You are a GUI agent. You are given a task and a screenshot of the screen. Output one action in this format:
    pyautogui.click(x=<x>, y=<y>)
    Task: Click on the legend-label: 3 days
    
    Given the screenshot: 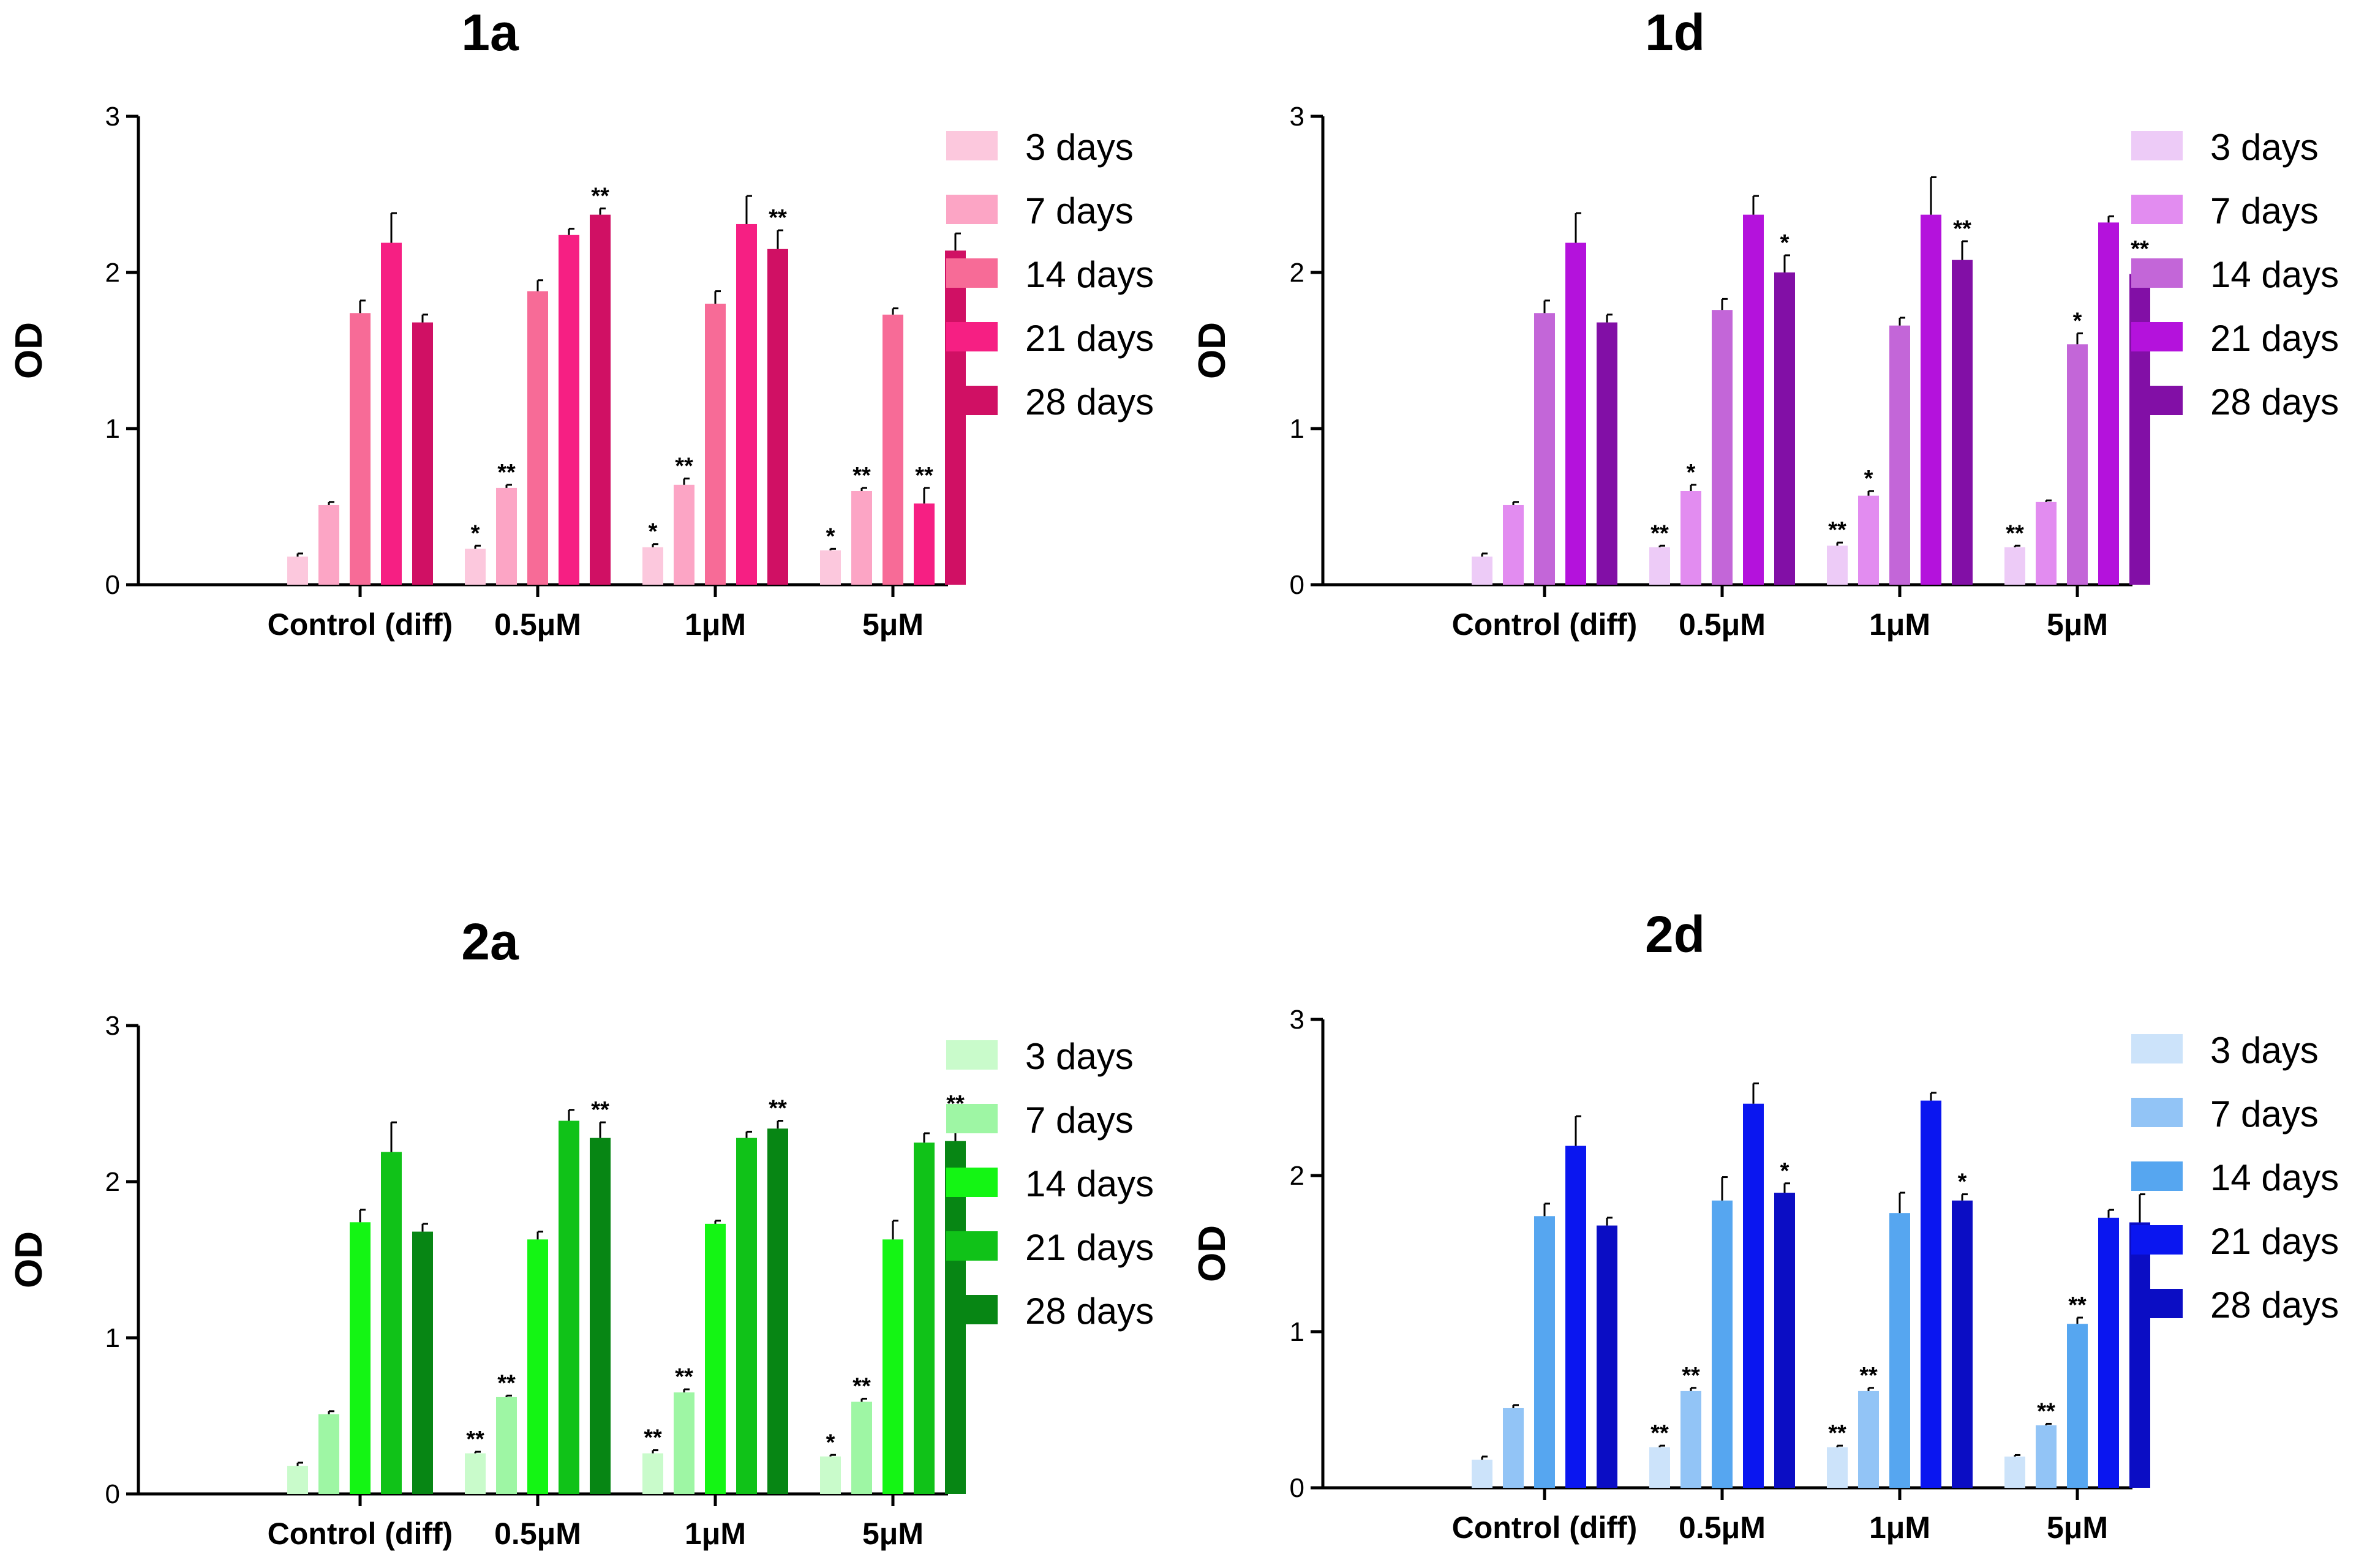 What is the action you would take?
    pyautogui.click(x=1079, y=1056)
    